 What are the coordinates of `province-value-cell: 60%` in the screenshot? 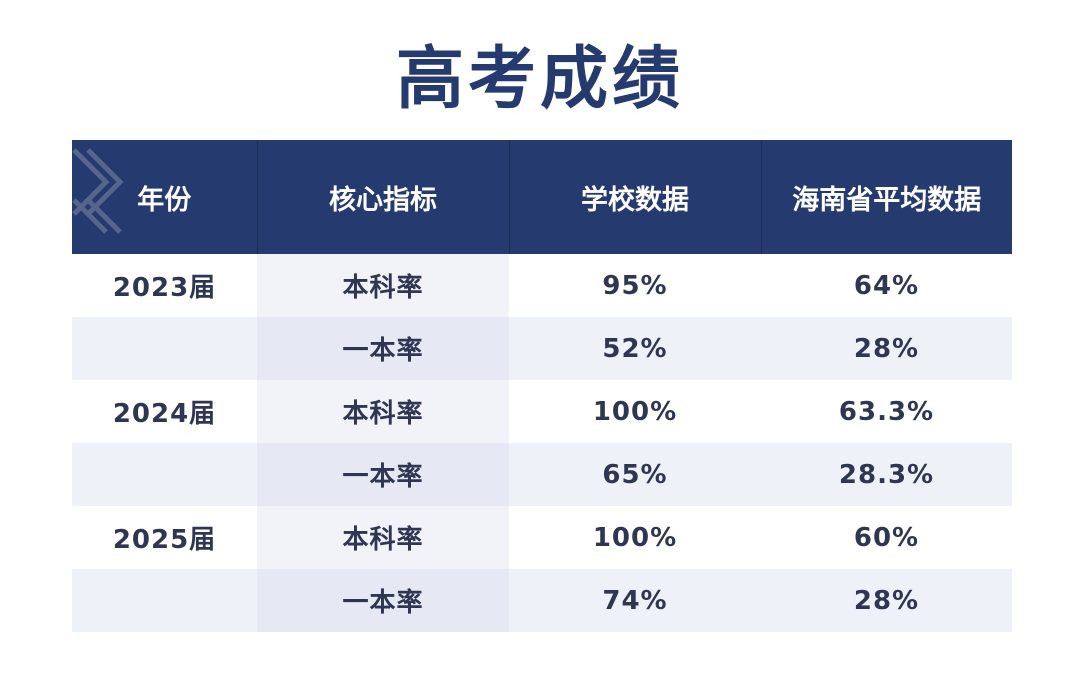 It's located at (886, 537).